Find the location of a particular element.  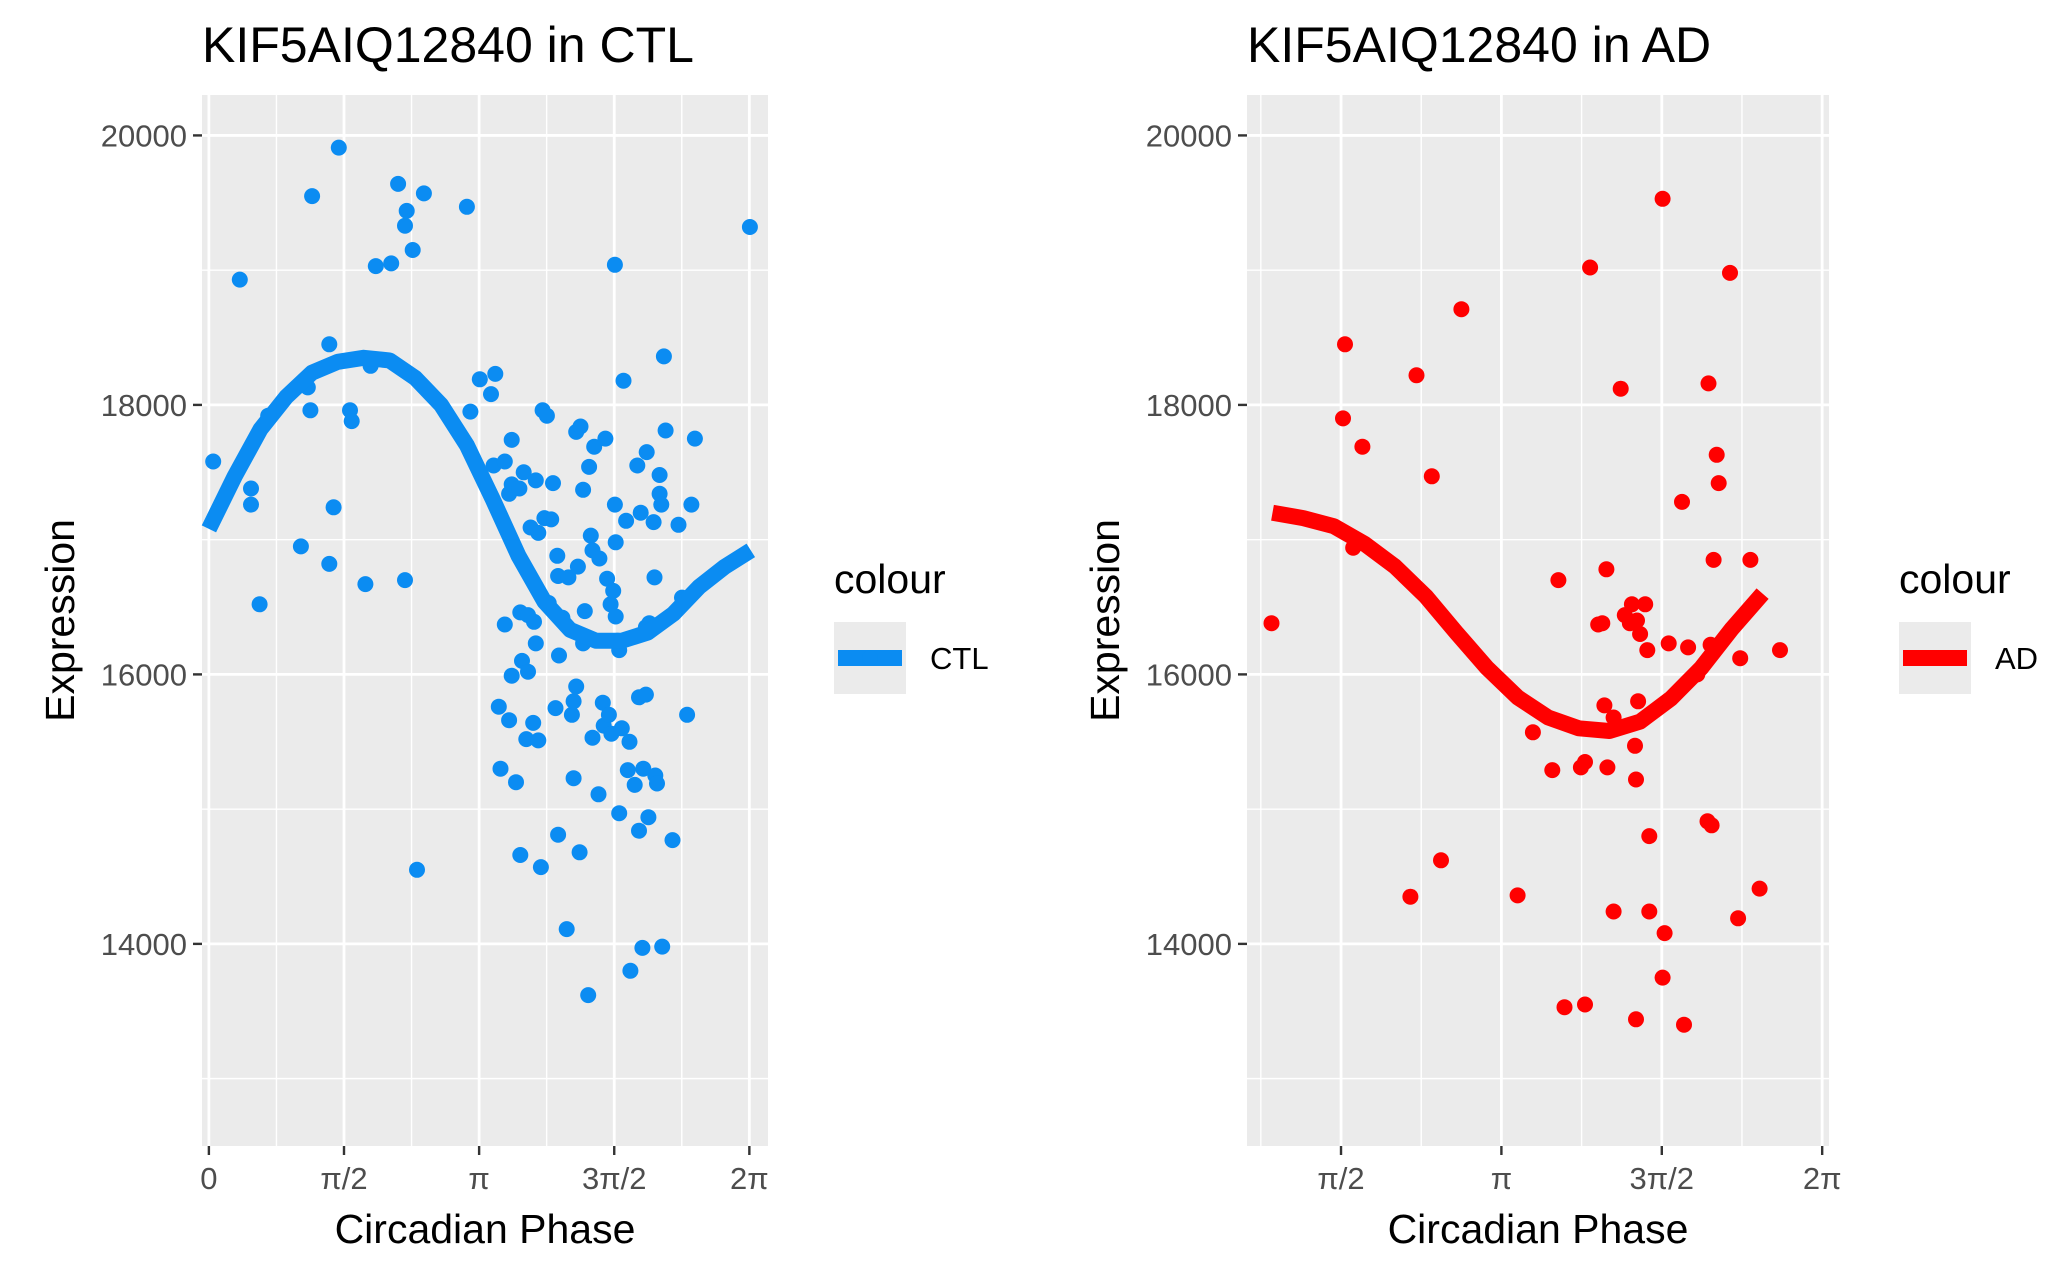

y-tick-label: 14000 is located at coordinates (144, 944).